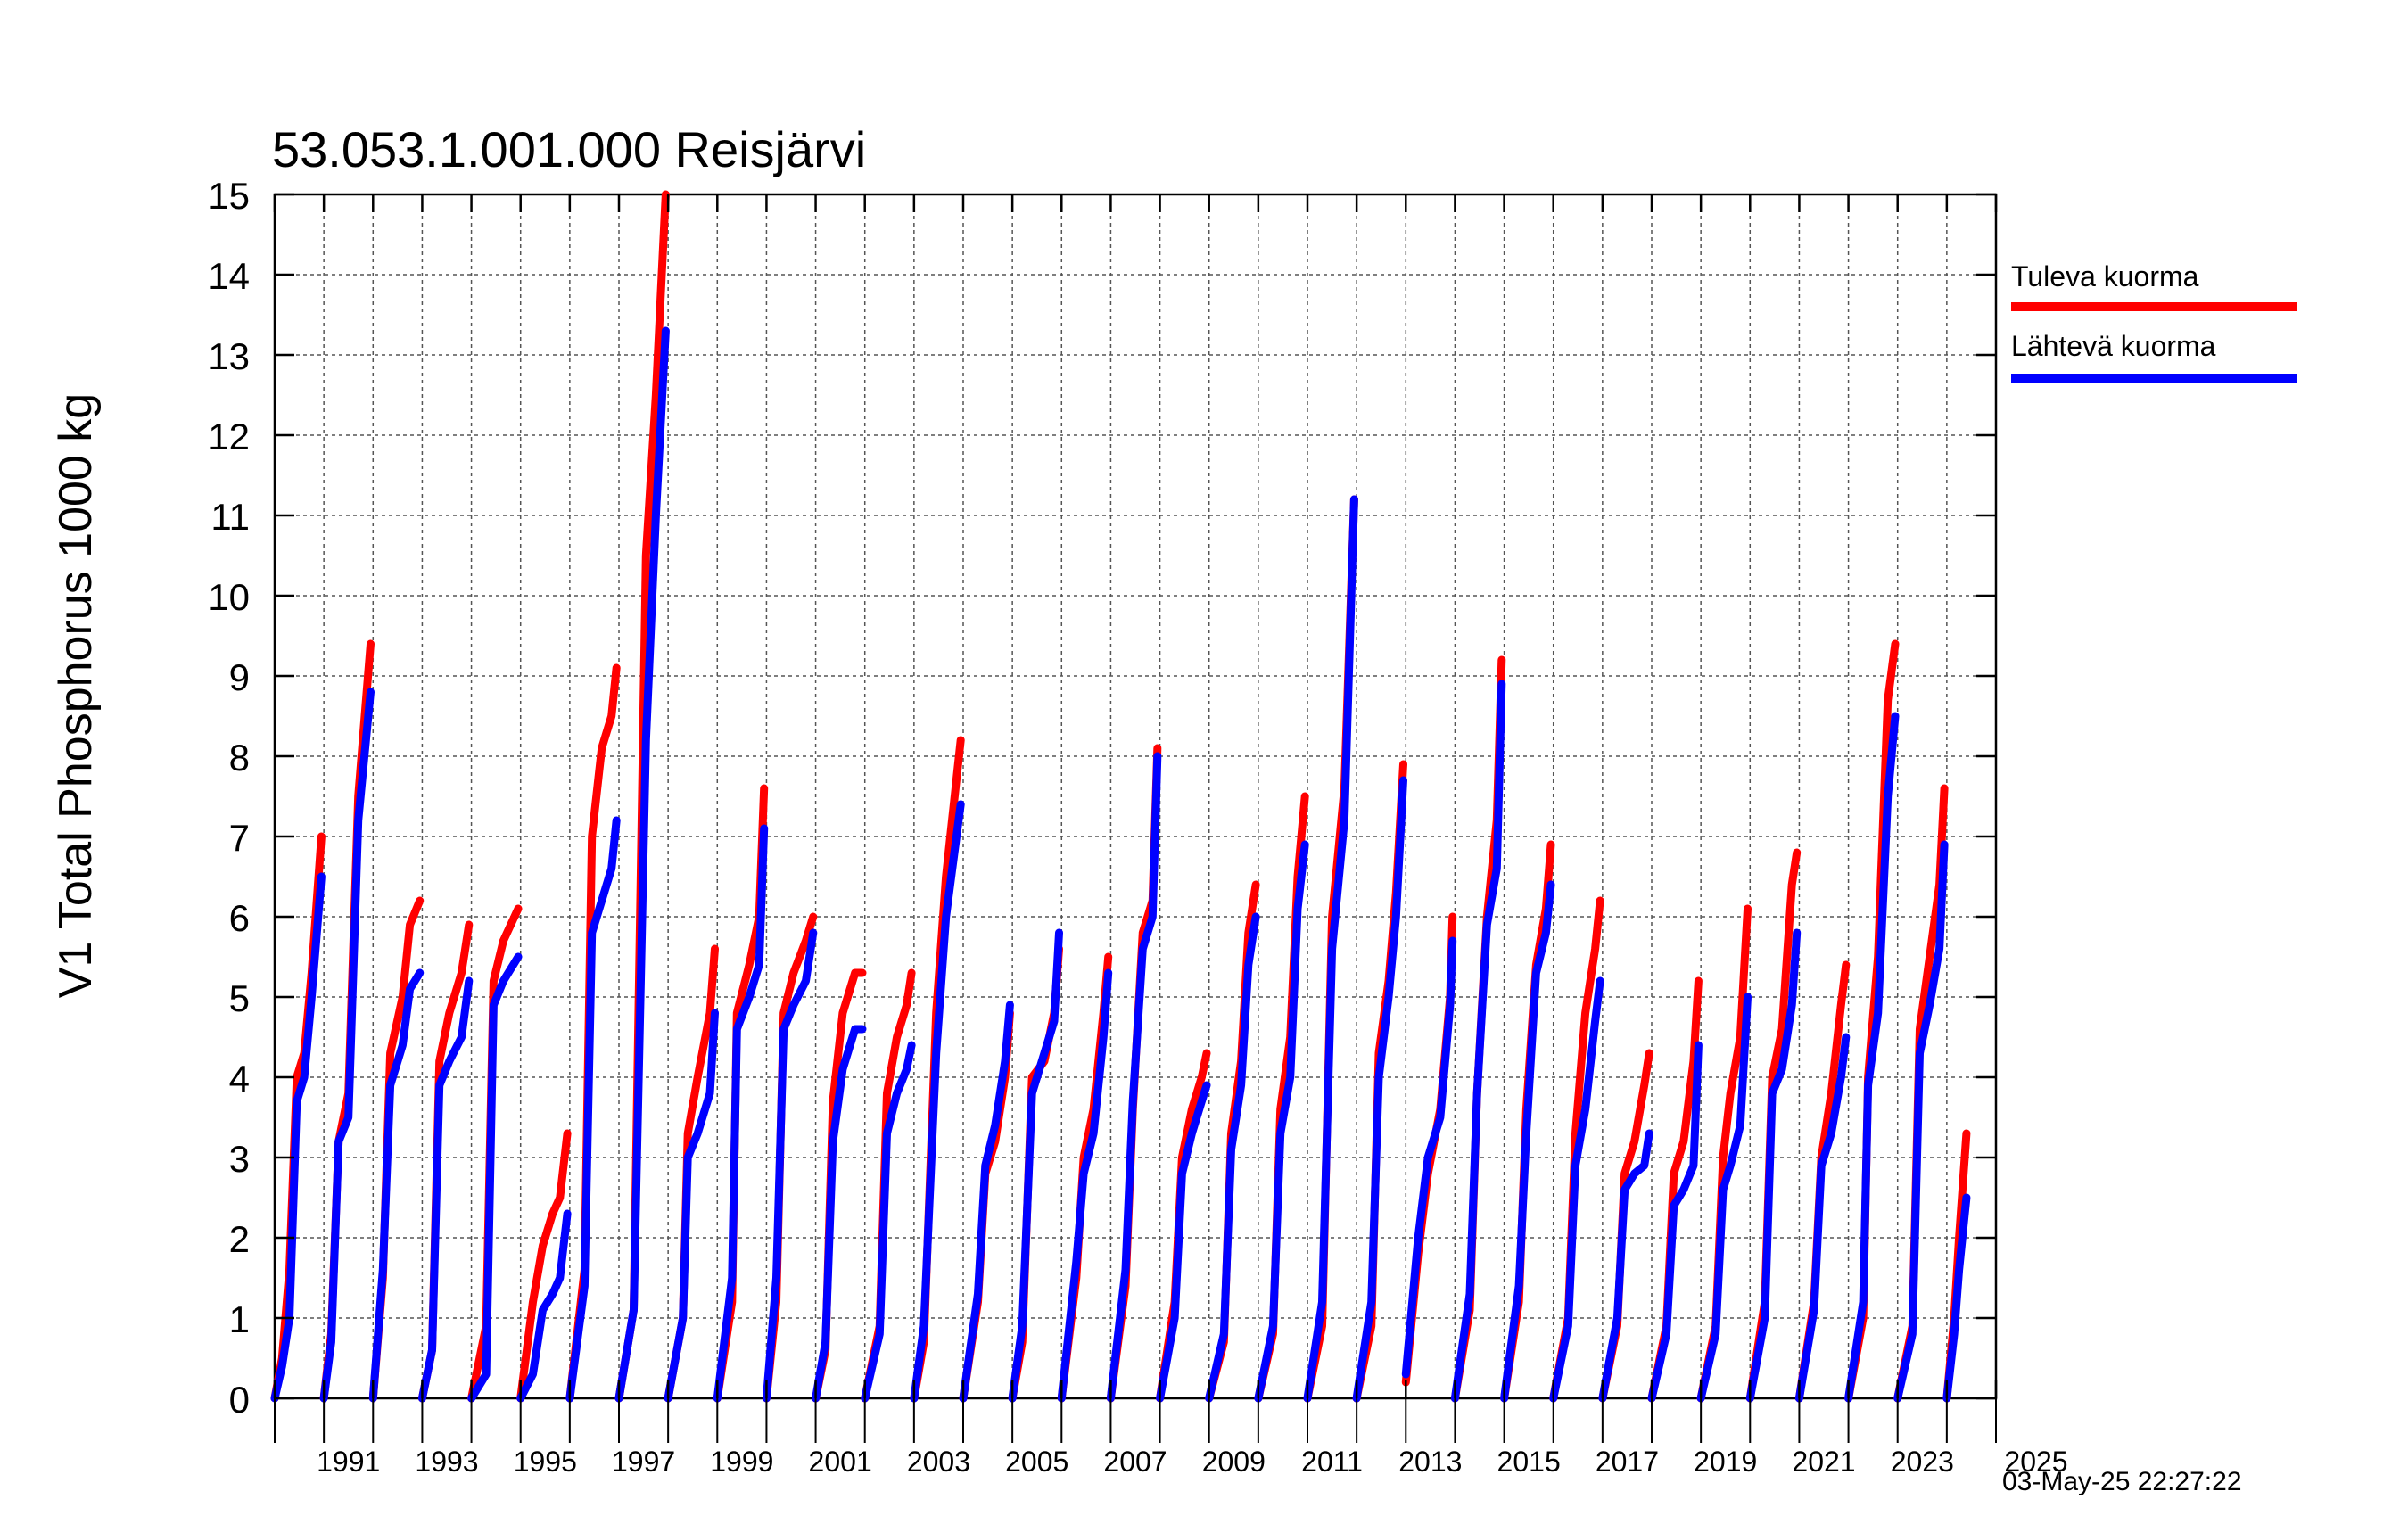  I want to click on x-tick-label: 1997, so click(643, 1462).